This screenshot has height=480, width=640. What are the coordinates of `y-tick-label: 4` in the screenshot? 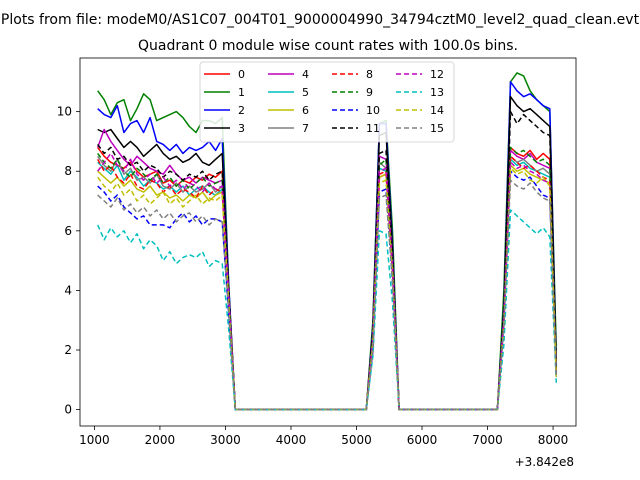 It's located at (68, 290).